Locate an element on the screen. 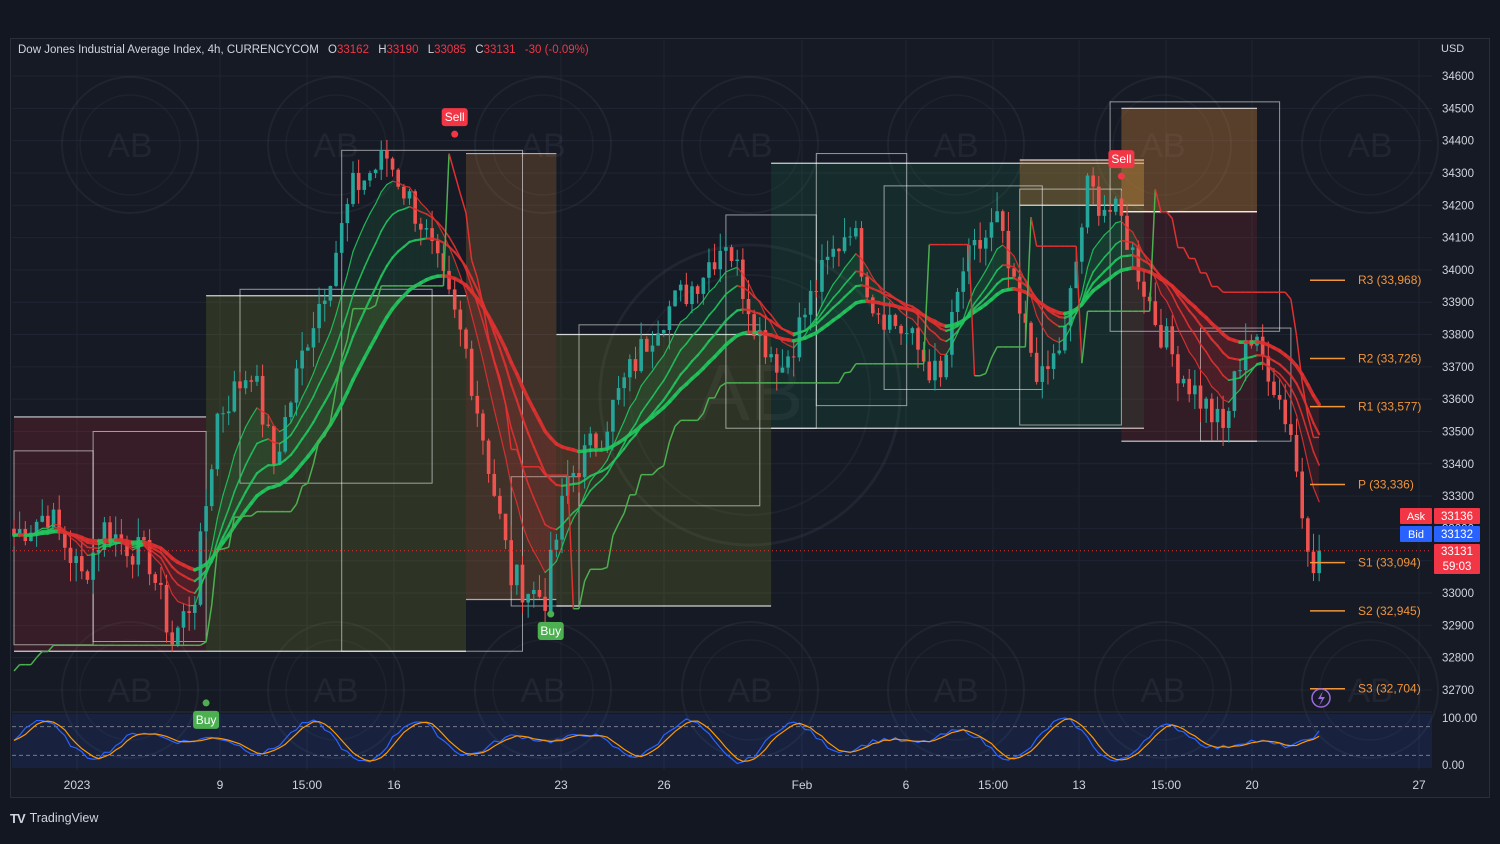 The image size is (1500, 844). currency-label: USD is located at coordinates (1453, 49).